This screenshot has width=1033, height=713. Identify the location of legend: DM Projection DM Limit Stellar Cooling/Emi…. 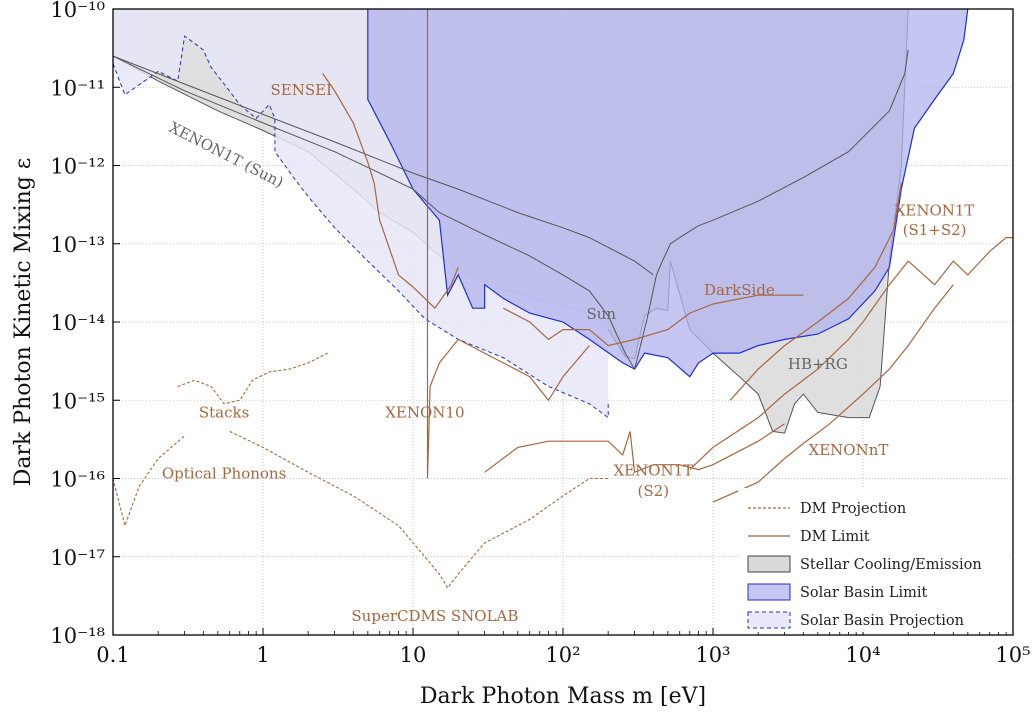
(873, 560).